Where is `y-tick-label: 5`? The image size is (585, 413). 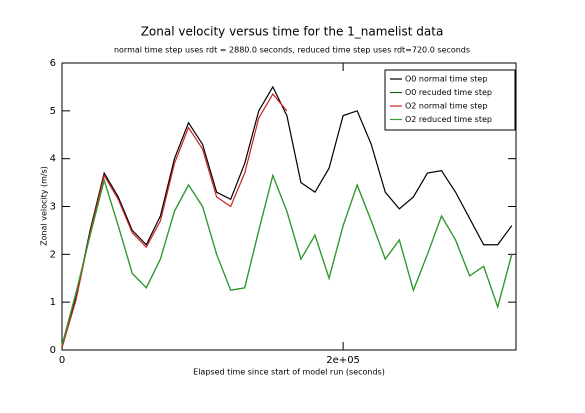
y-tick-label: 5 is located at coordinates (53, 111).